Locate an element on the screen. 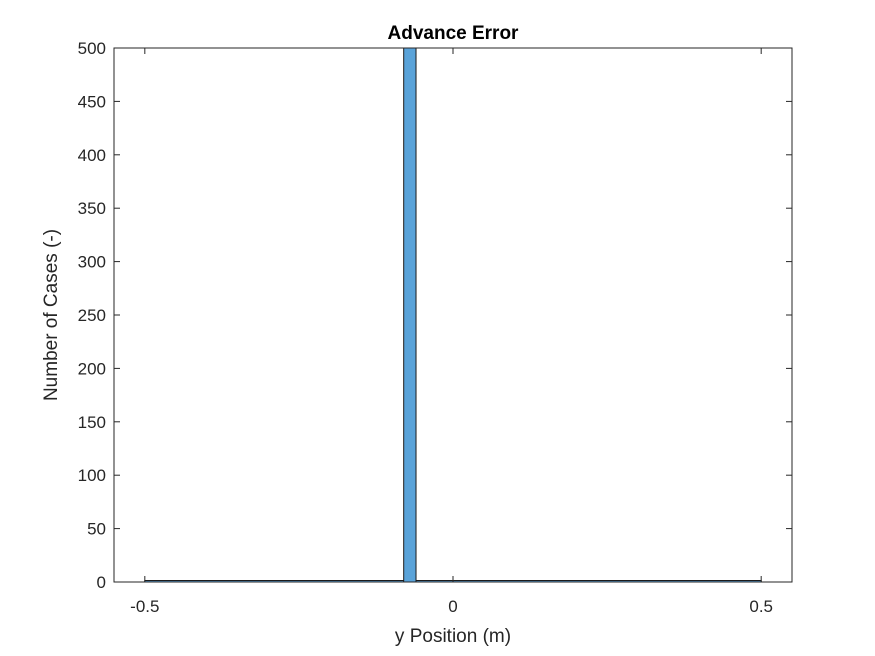 This screenshot has width=875, height=656. y-tick-label: 150 is located at coordinates (92, 422).